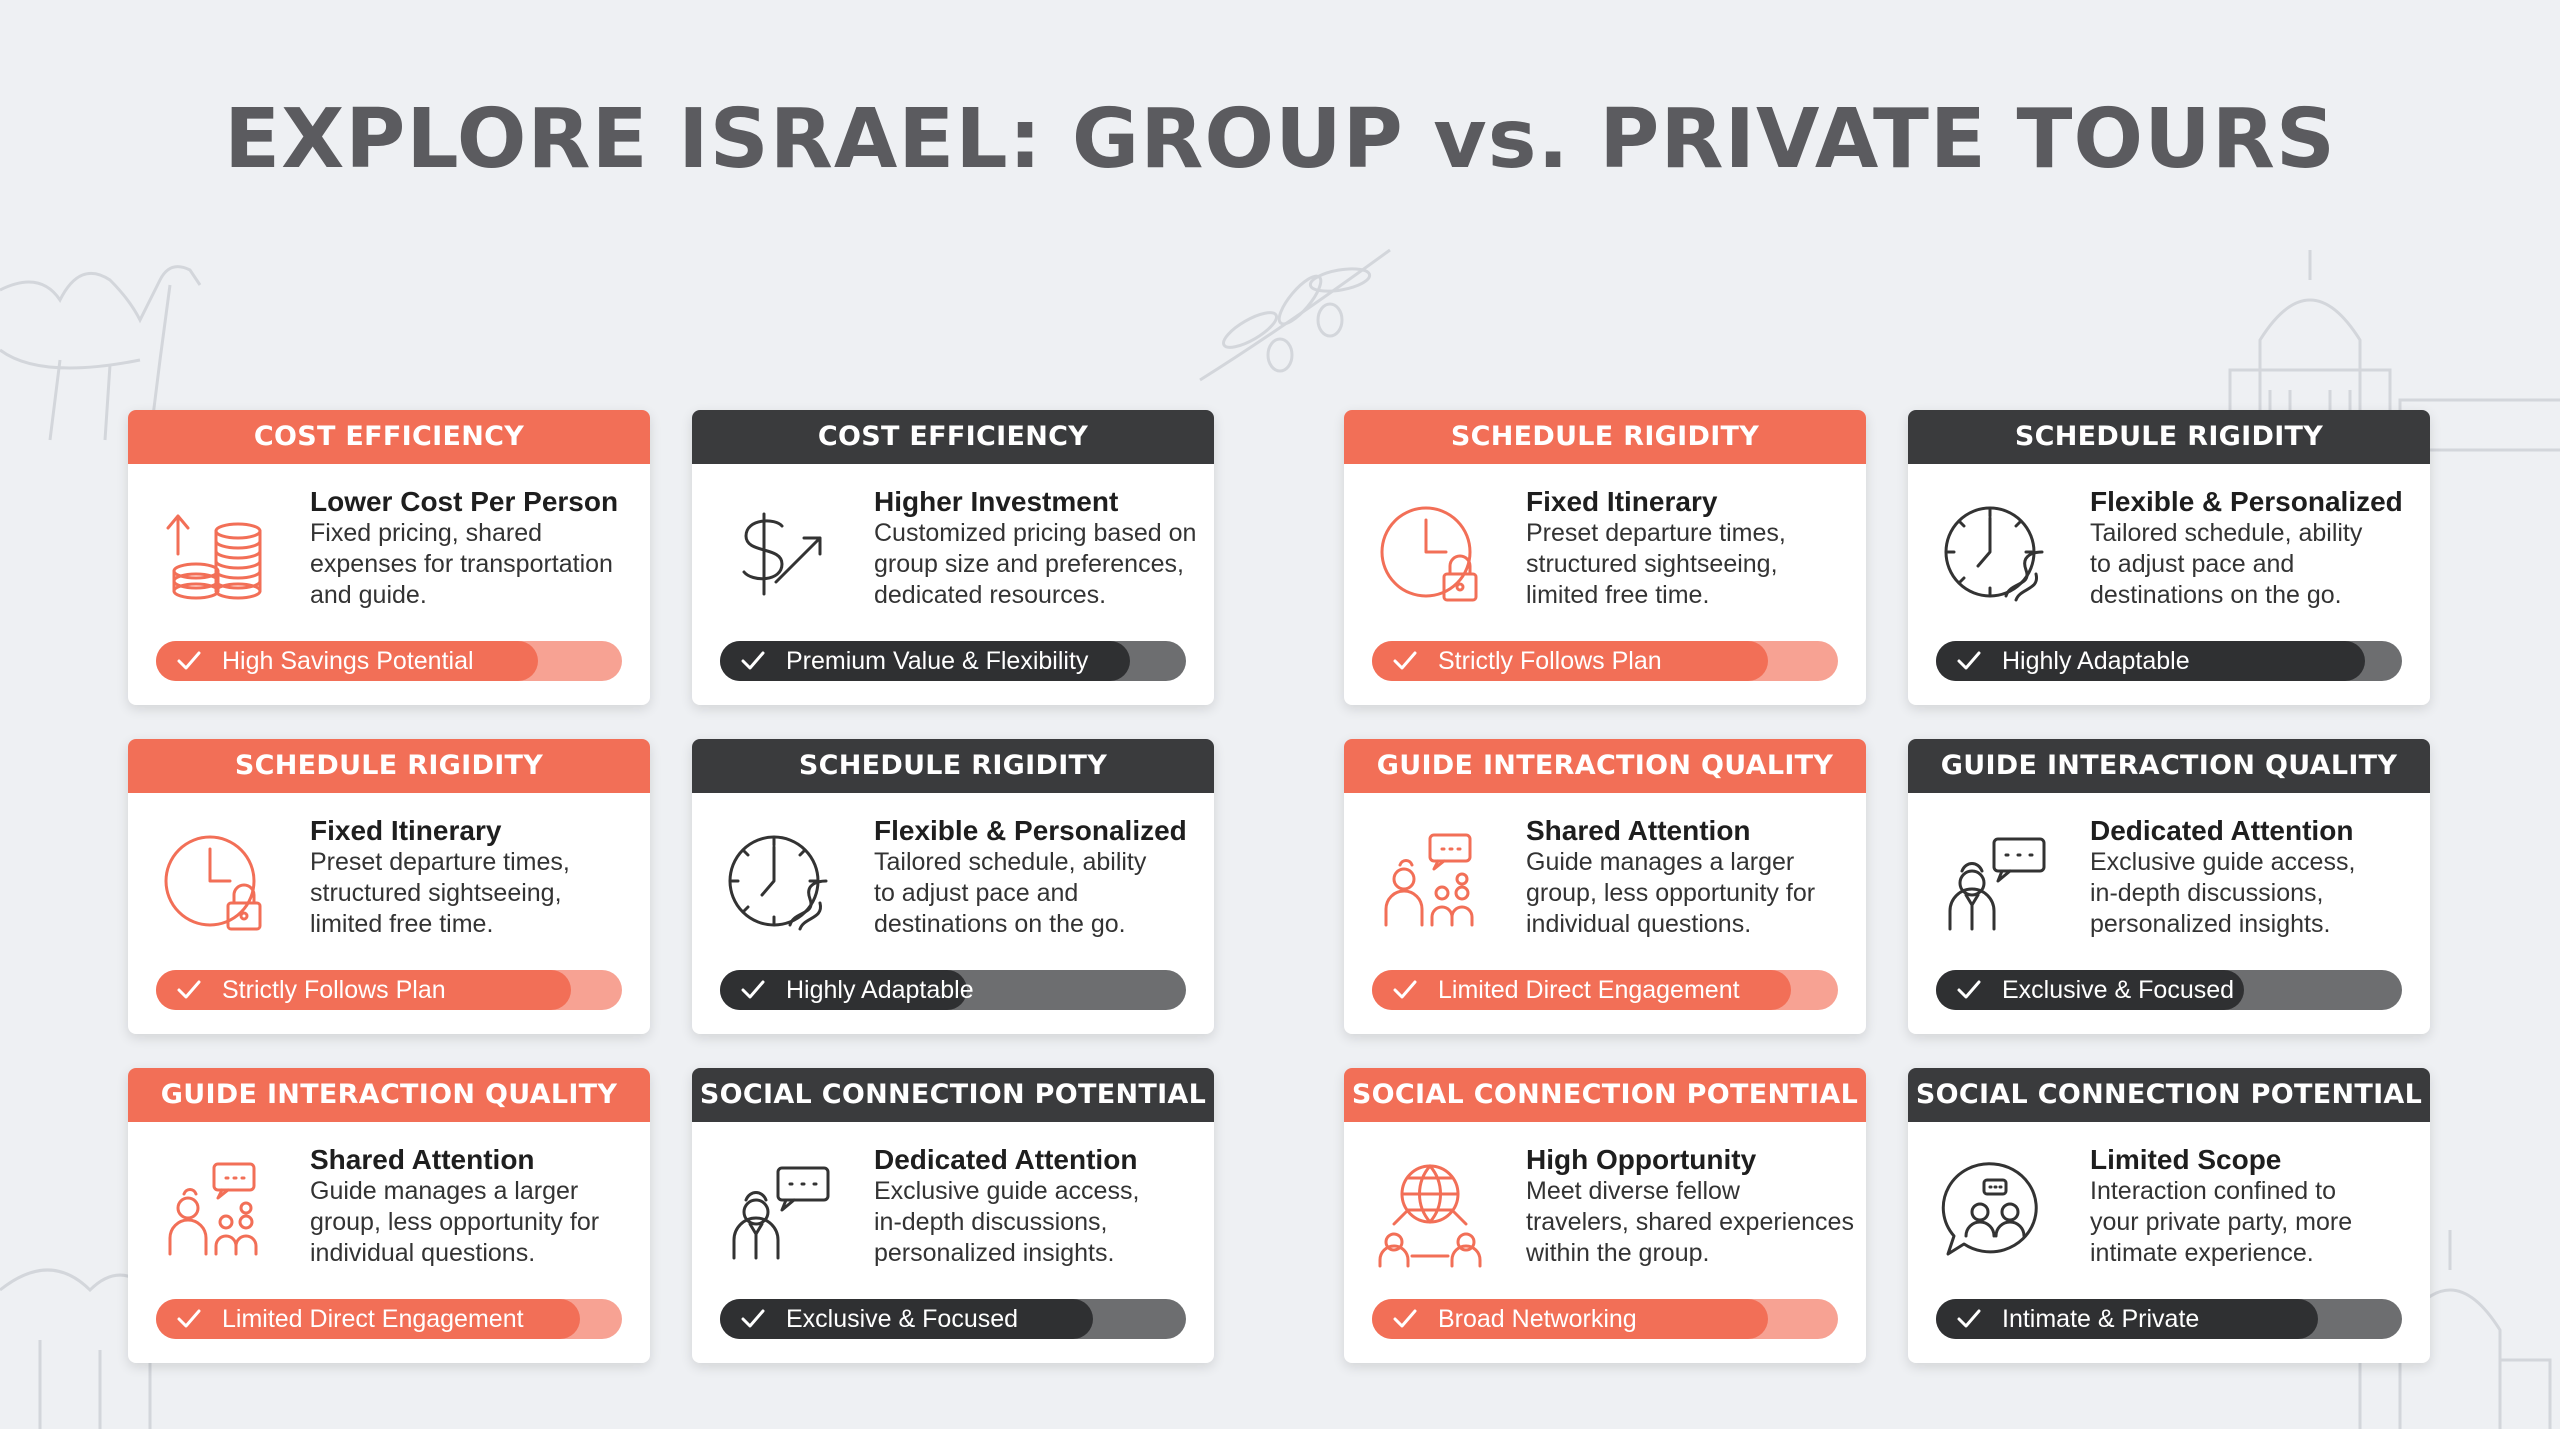  Describe the element at coordinates (1589, 990) in the screenshot. I see `rating-bar-label: Limited Direct Engagement` at that location.